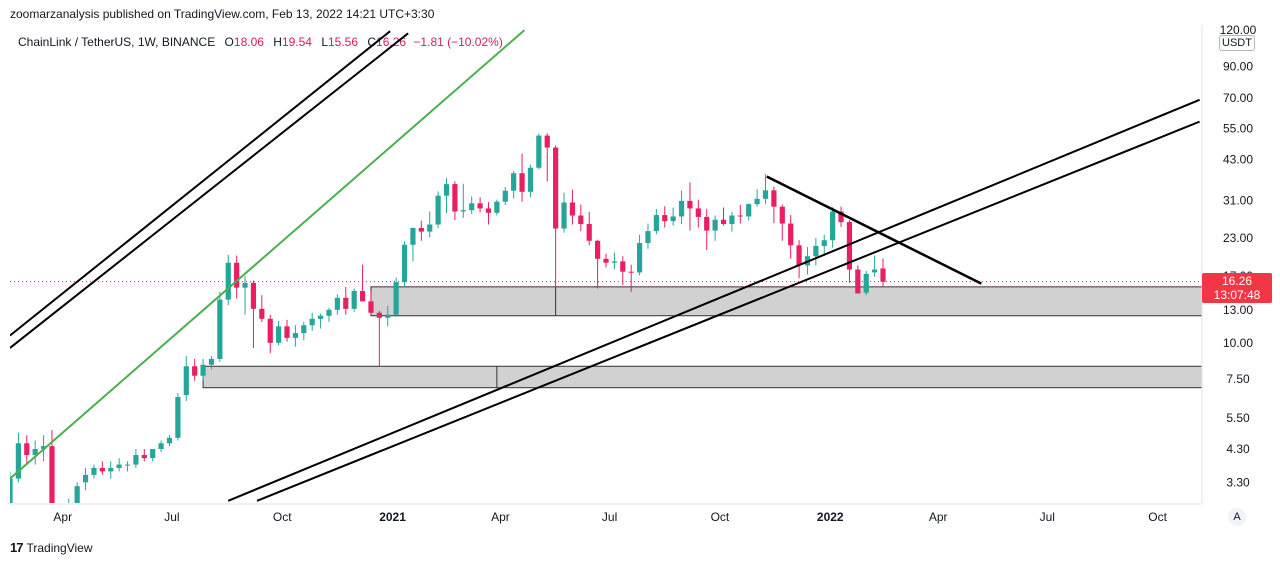  What do you see at coordinates (17, 547) in the screenshot?
I see `tradingview-logo-icon: 17` at bounding box center [17, 547].